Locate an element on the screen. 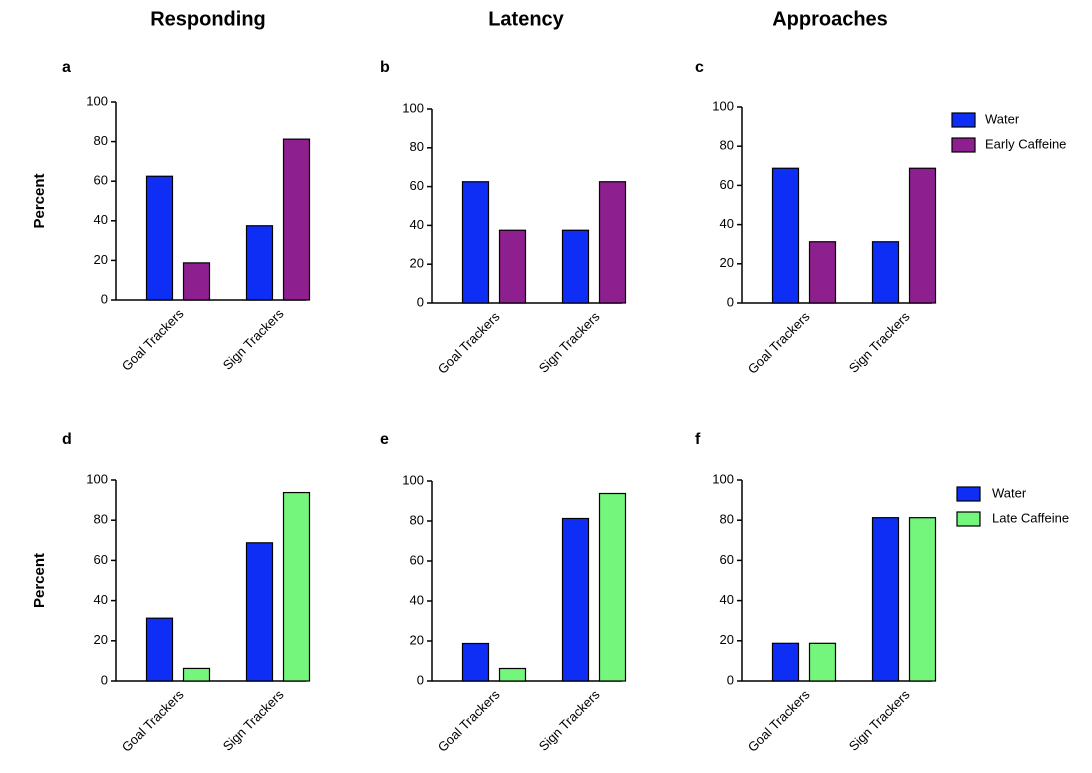 The image size is (1092, 773). panel-label: e is located at coordinates (384, 439).